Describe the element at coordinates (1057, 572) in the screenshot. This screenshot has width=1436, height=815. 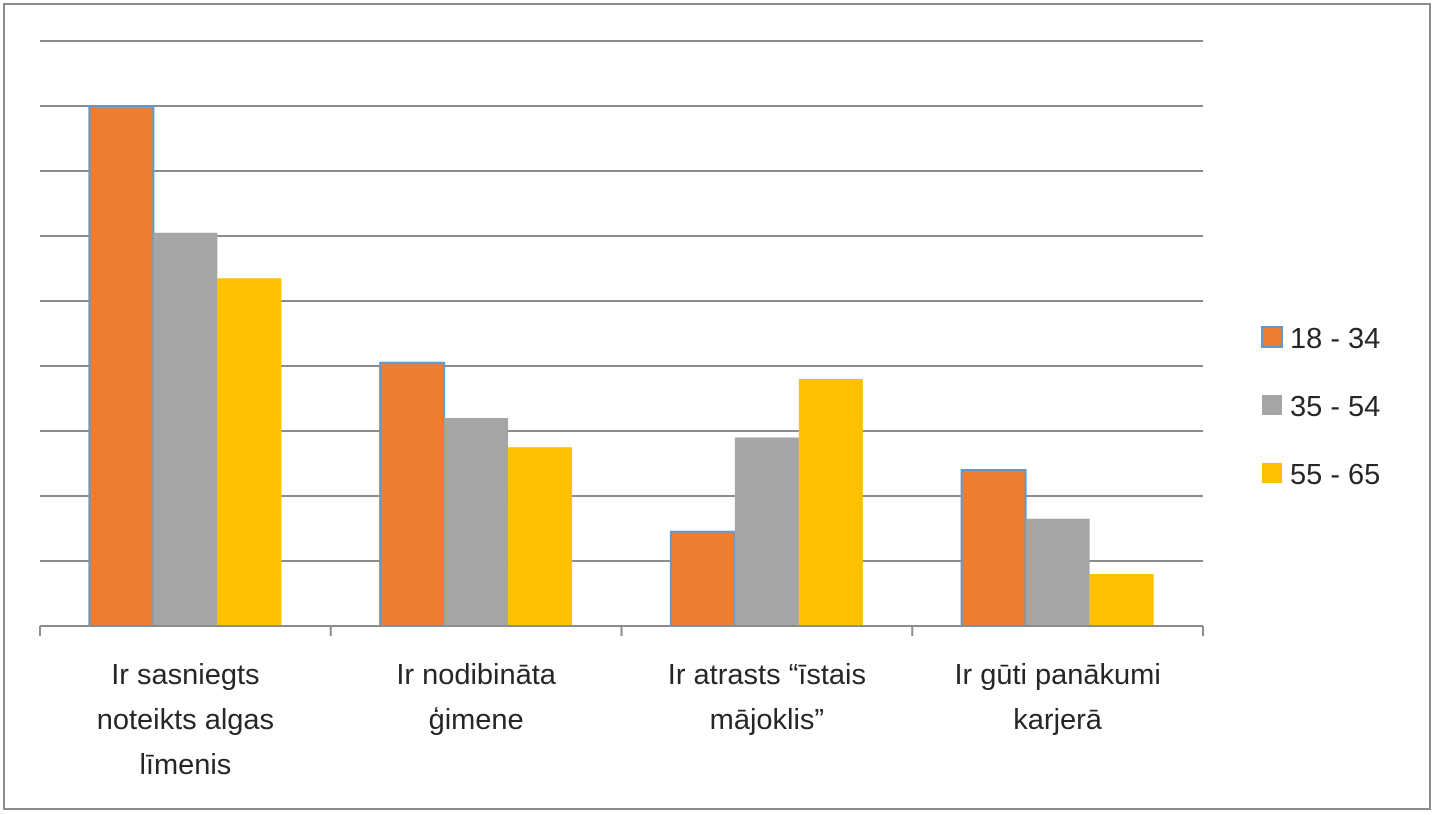
I see `bar-35-54-cat3` at that location.